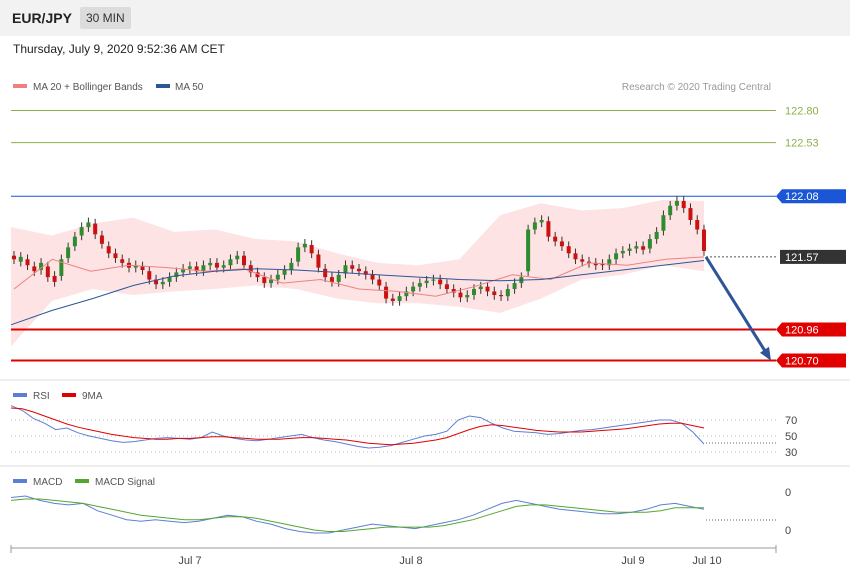 The image size is (850, 576). I want to click on rsi-ma-legend-label: 9MA, so click(92, 396).